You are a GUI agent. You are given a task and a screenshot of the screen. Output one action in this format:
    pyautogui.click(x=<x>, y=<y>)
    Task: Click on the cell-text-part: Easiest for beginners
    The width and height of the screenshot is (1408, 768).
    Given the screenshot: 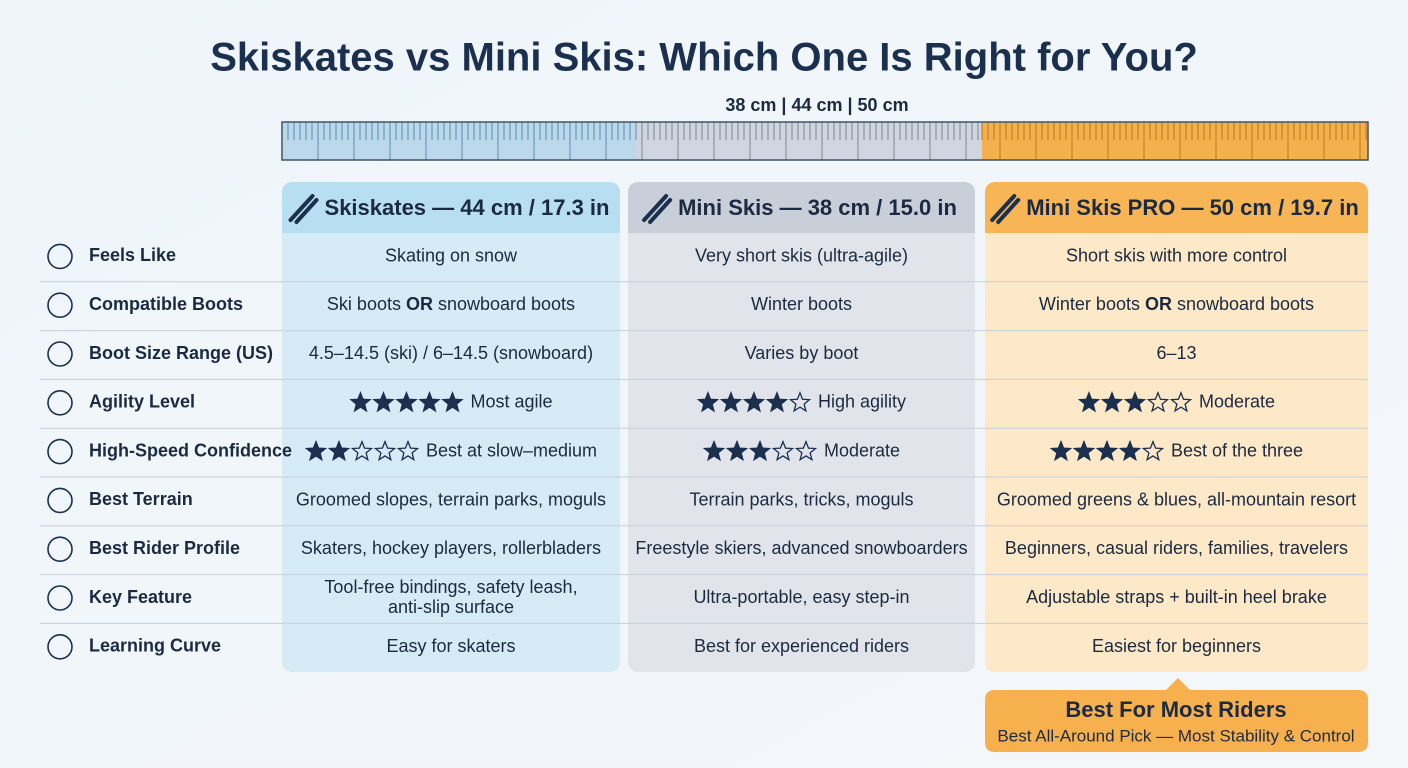 What is the action you would take?
    pyautogui.click(x=1176, y=646)
    